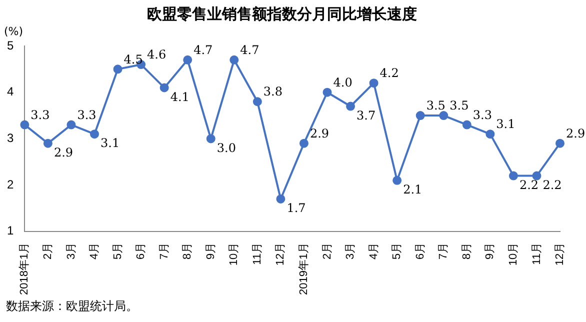 Image resolution: width=586 pixels, height=322 pixels. Describe the element at coordinates (14, 31) in the screenshot. I see `y-axis-title: (%)` at that location.